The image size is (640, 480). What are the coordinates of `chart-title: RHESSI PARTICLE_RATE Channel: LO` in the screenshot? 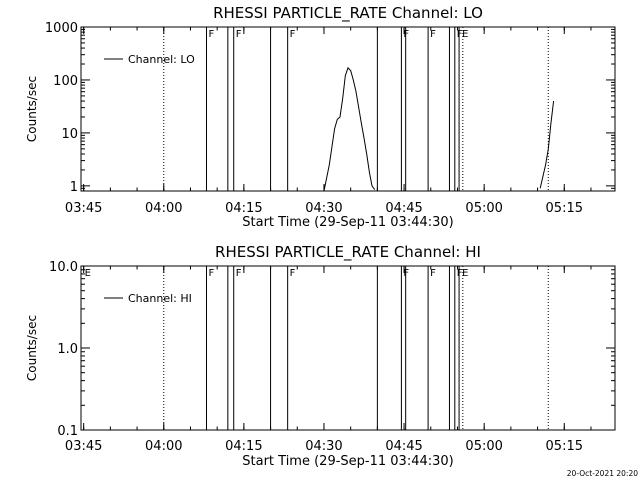 It's located at (348, 13).